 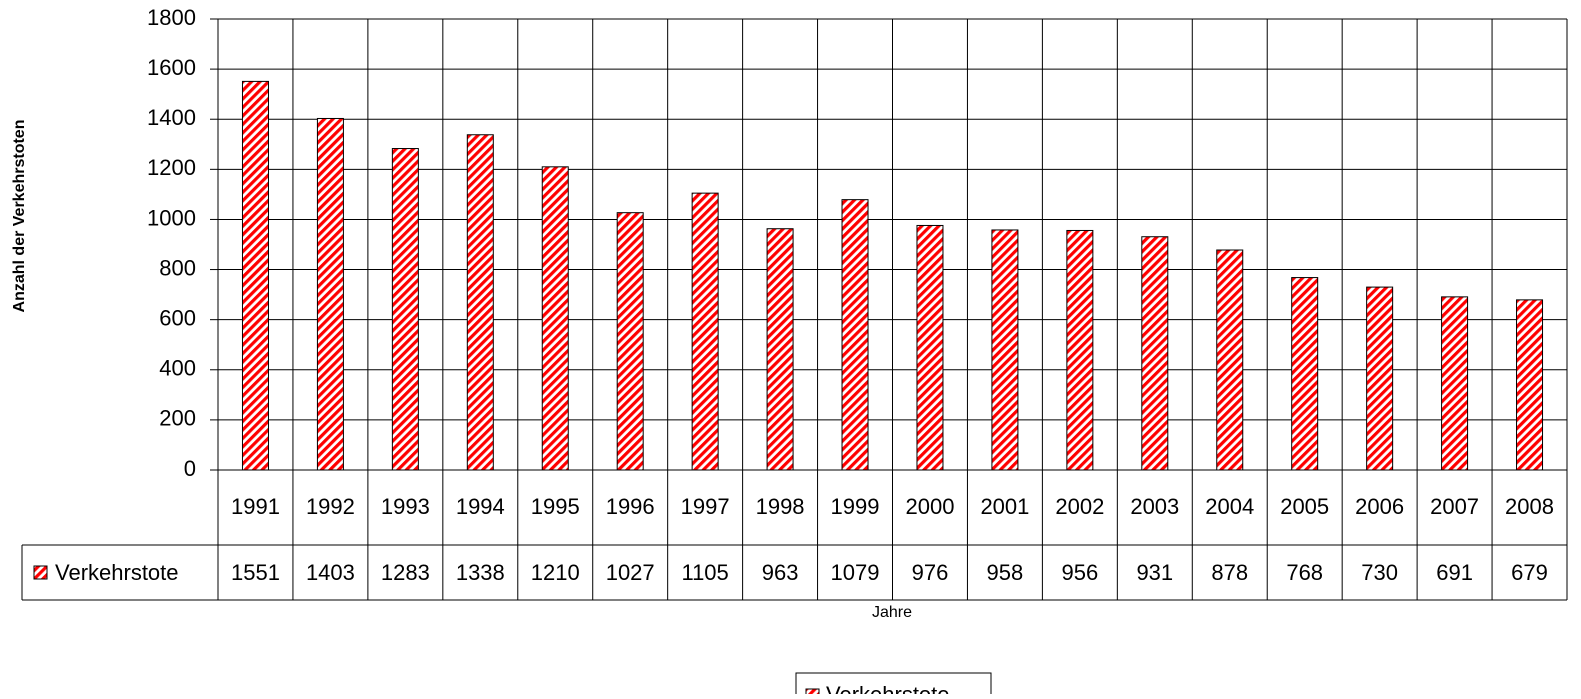 What do you see at coordinates (1004, 506) in the screenshot?
I see `x-tick-label: 2001` at bounding box center [1004, 506].